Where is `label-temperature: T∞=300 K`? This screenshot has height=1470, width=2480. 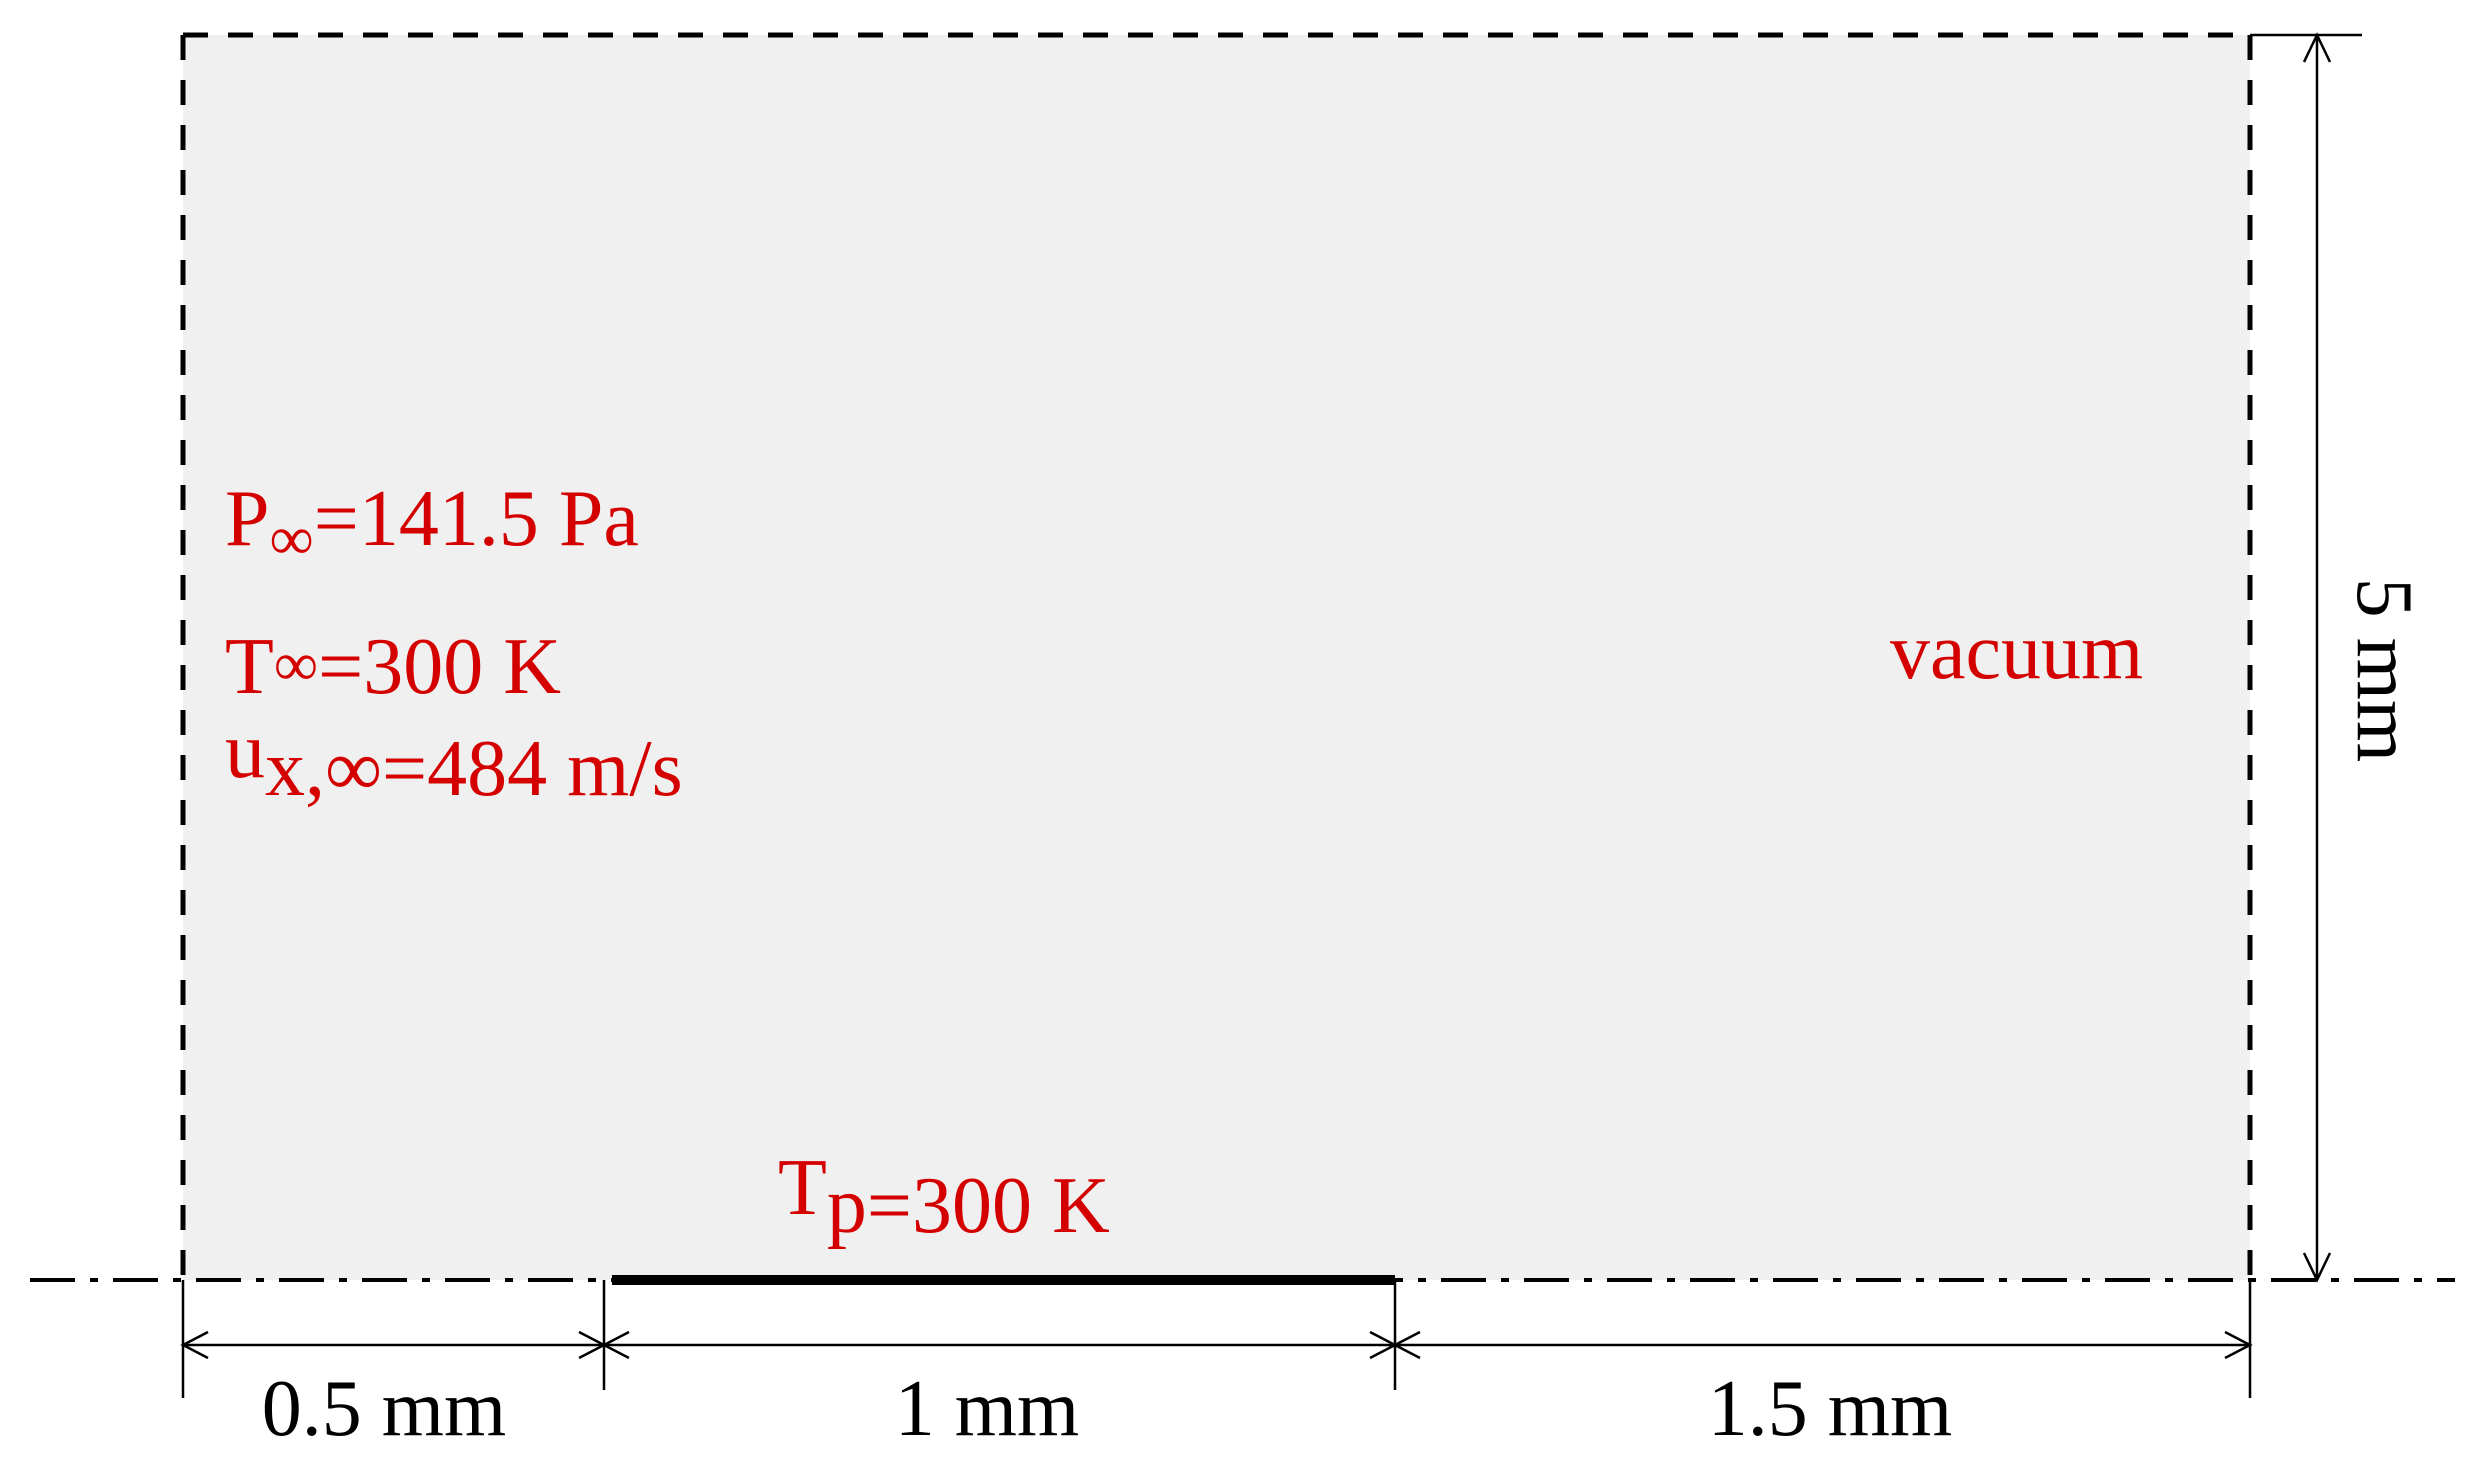
label-temperature: T∞=300 K is located at coordinates (393, 667).